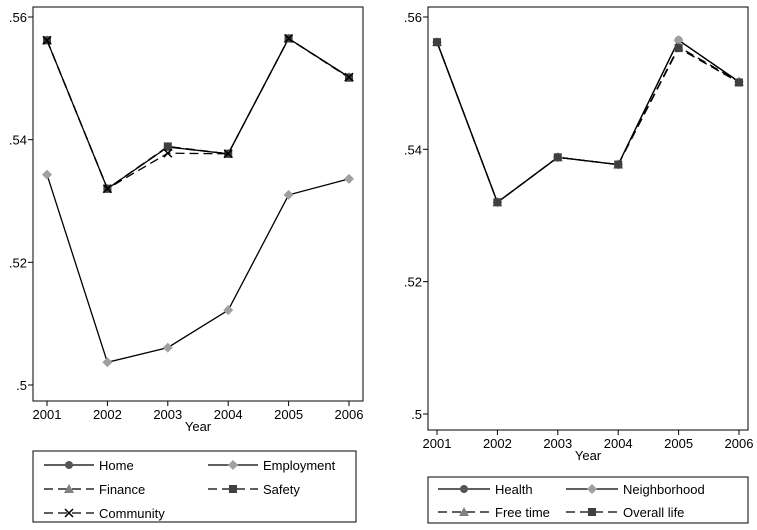 The image size is (757, 530). Describe the element at coordinates (132, 513) in the screenshot. I see `legend-label: Community` at that location.